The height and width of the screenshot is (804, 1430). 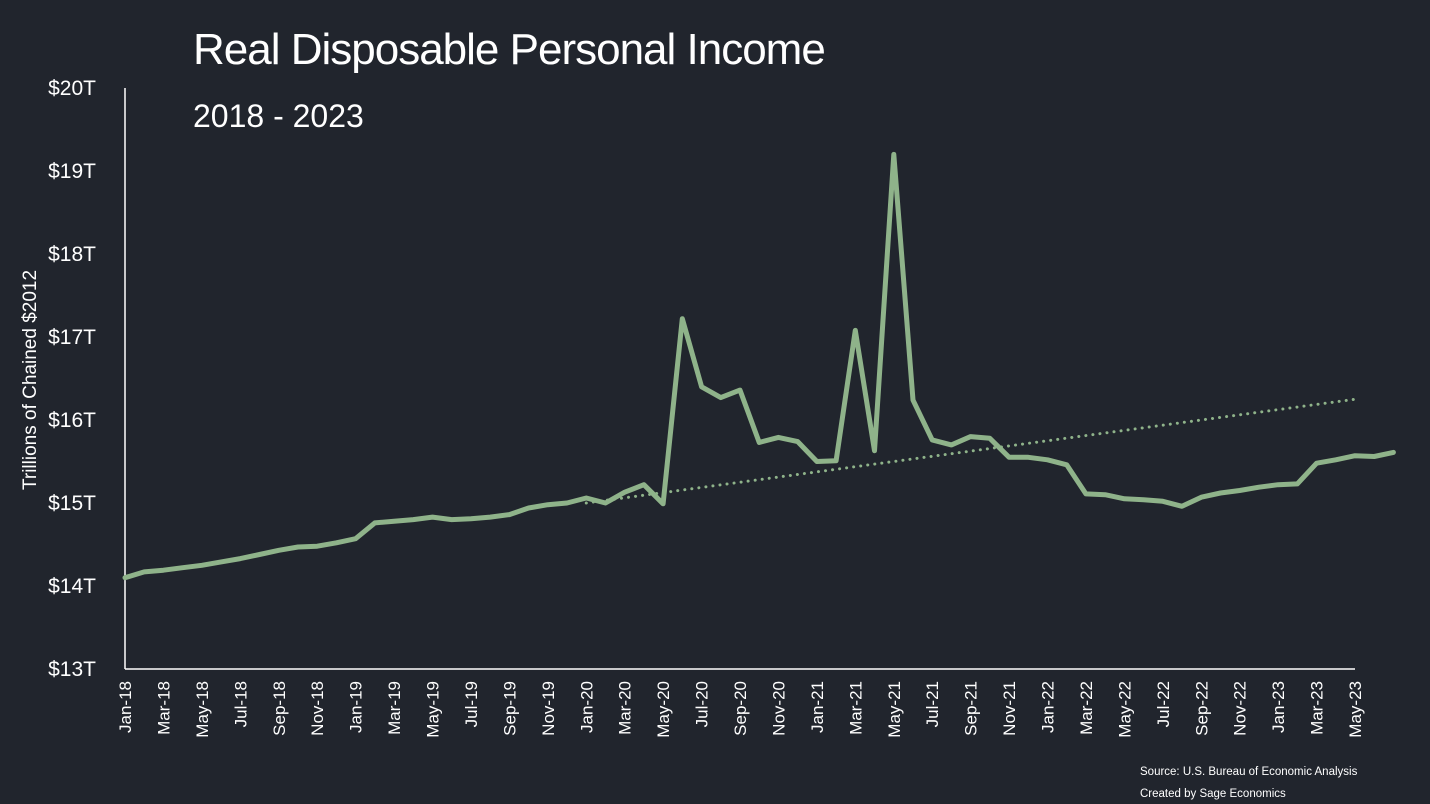 I want to click on trendline-group, so click(x=970, y=451).